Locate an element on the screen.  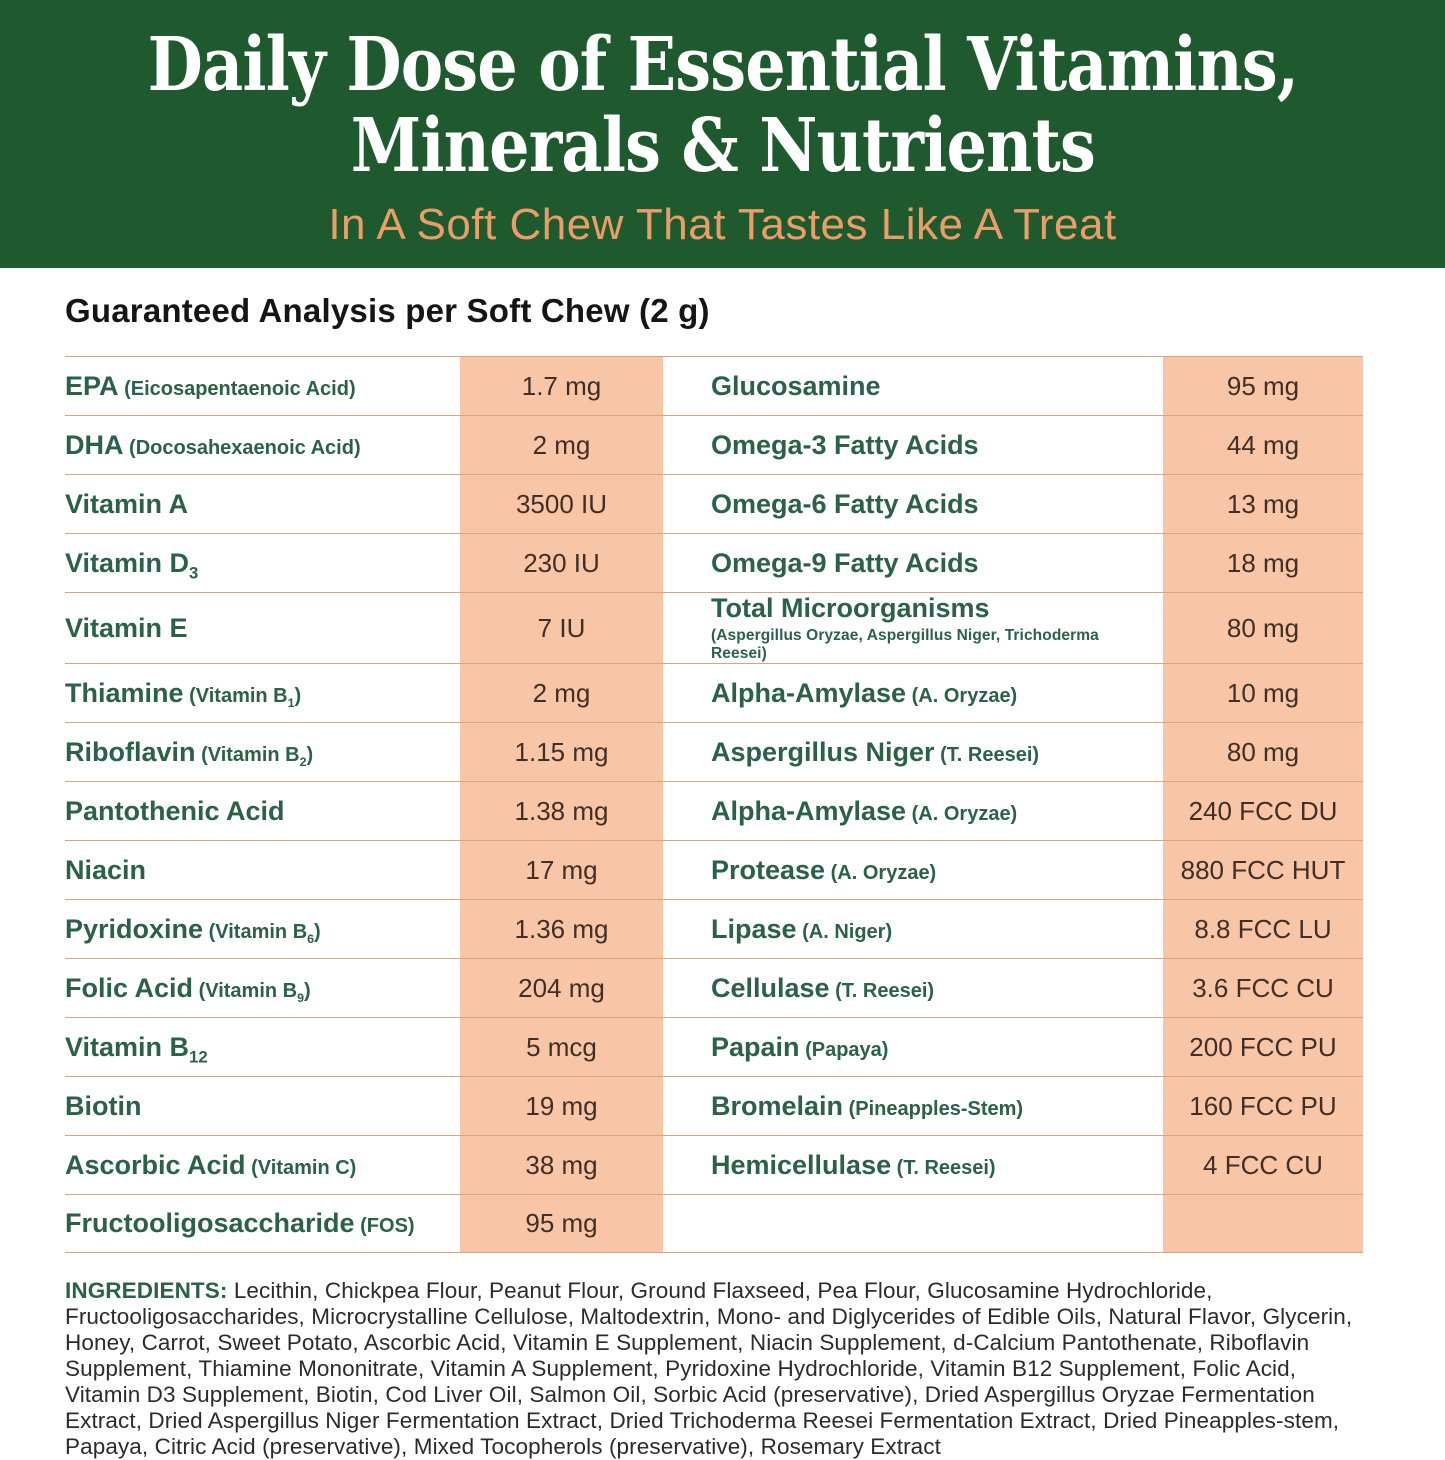
nutrient-name: Pyridoxine (Vitamin B6) is located at coordinates (193, 929).